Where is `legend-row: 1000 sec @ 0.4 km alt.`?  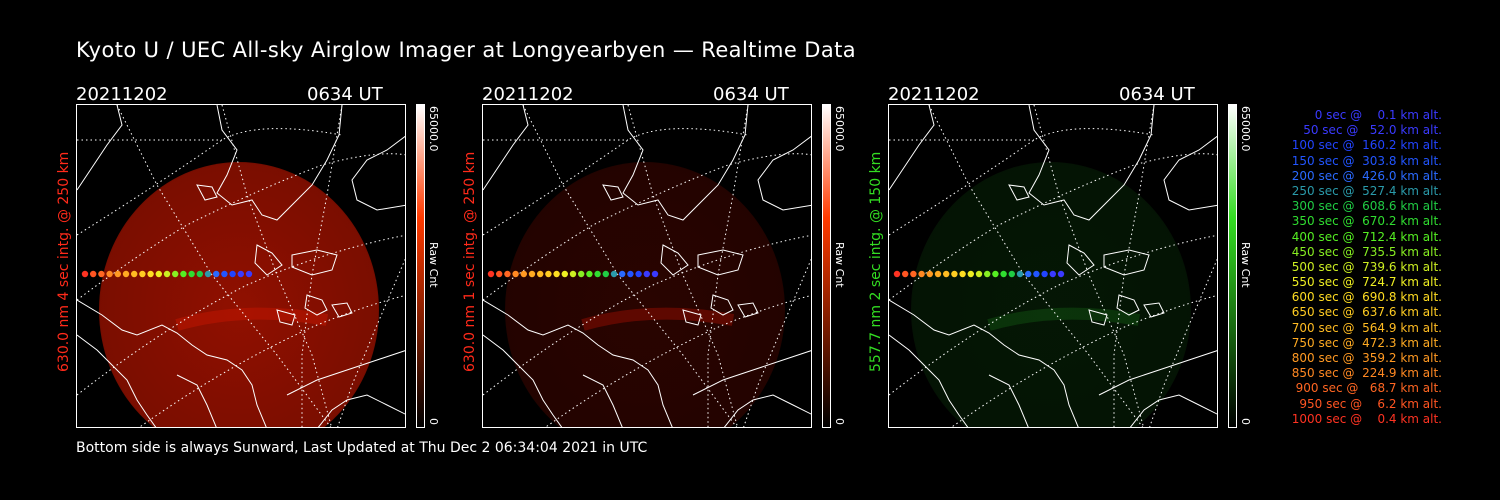 legend-row: 1000 sec @ 0.4 km alt. is located at coordinates (1366, 418).